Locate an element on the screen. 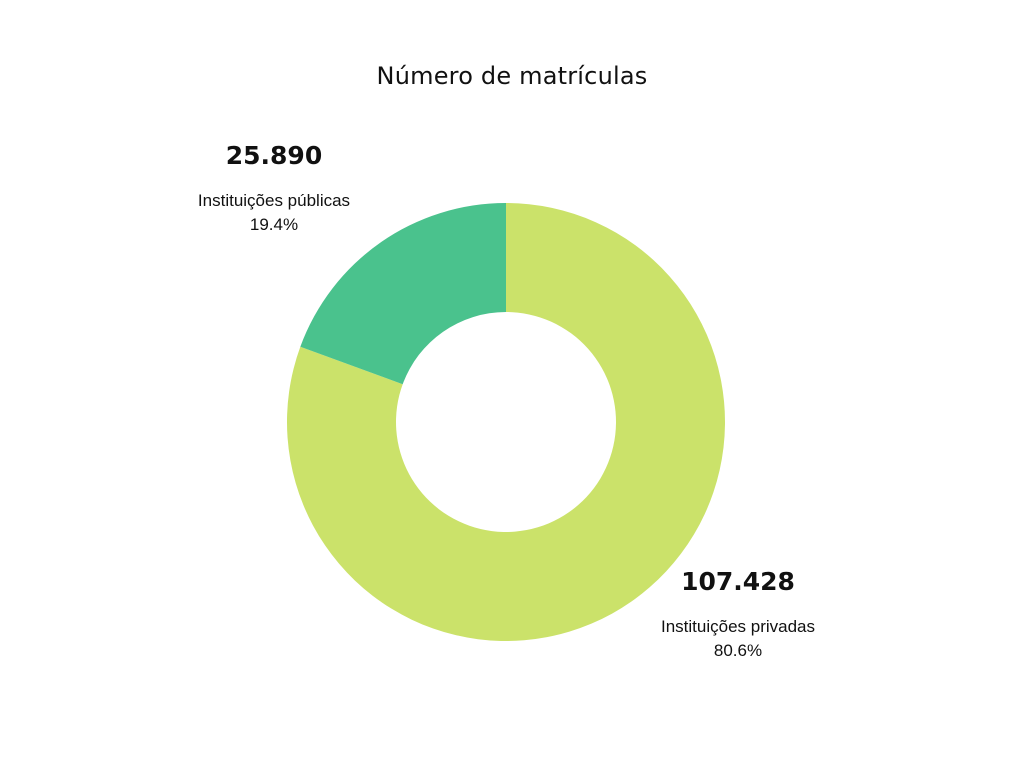  donut-slice-publicas is located at coordinates (403, 294).